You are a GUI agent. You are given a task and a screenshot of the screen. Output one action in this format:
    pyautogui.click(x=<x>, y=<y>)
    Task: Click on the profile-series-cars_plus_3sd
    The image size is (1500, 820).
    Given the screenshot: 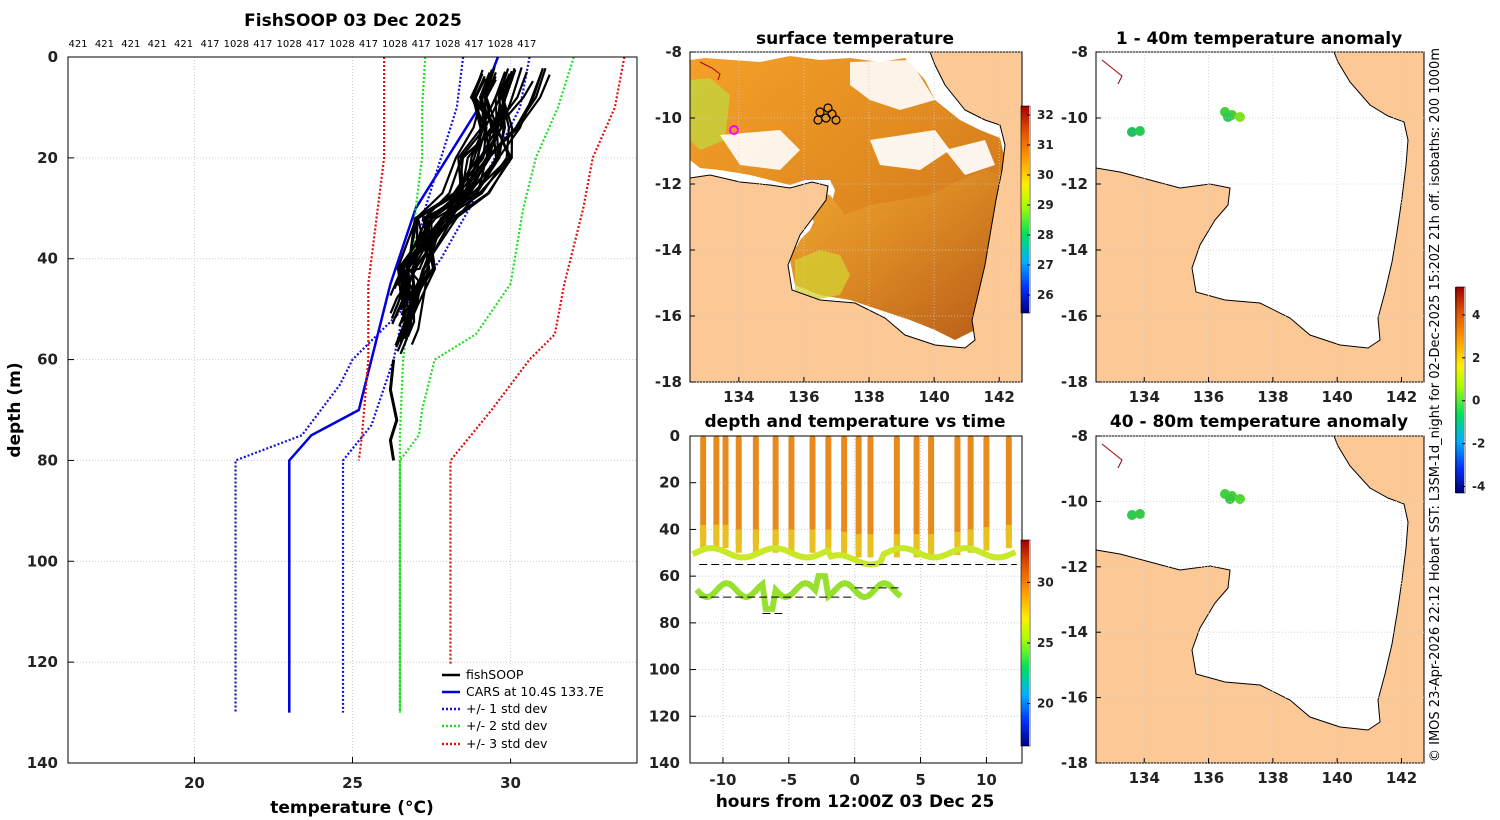 What is the action you would take?
    pyautogui.click(x=537, y=384)
    